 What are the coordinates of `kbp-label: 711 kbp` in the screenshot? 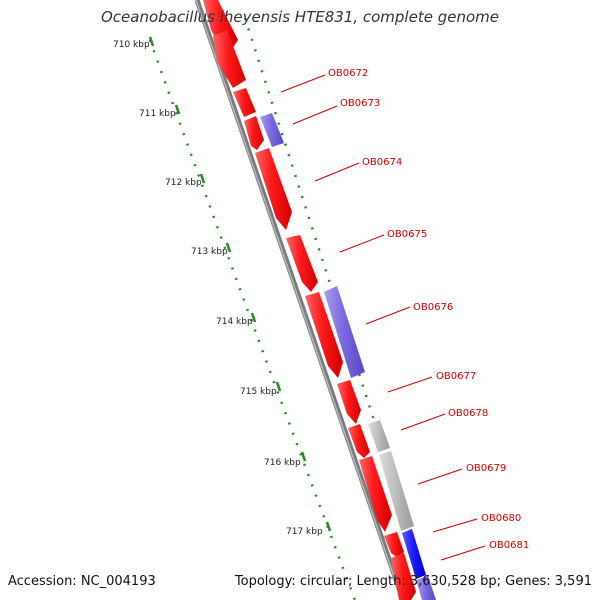 It's located at (157, 114).